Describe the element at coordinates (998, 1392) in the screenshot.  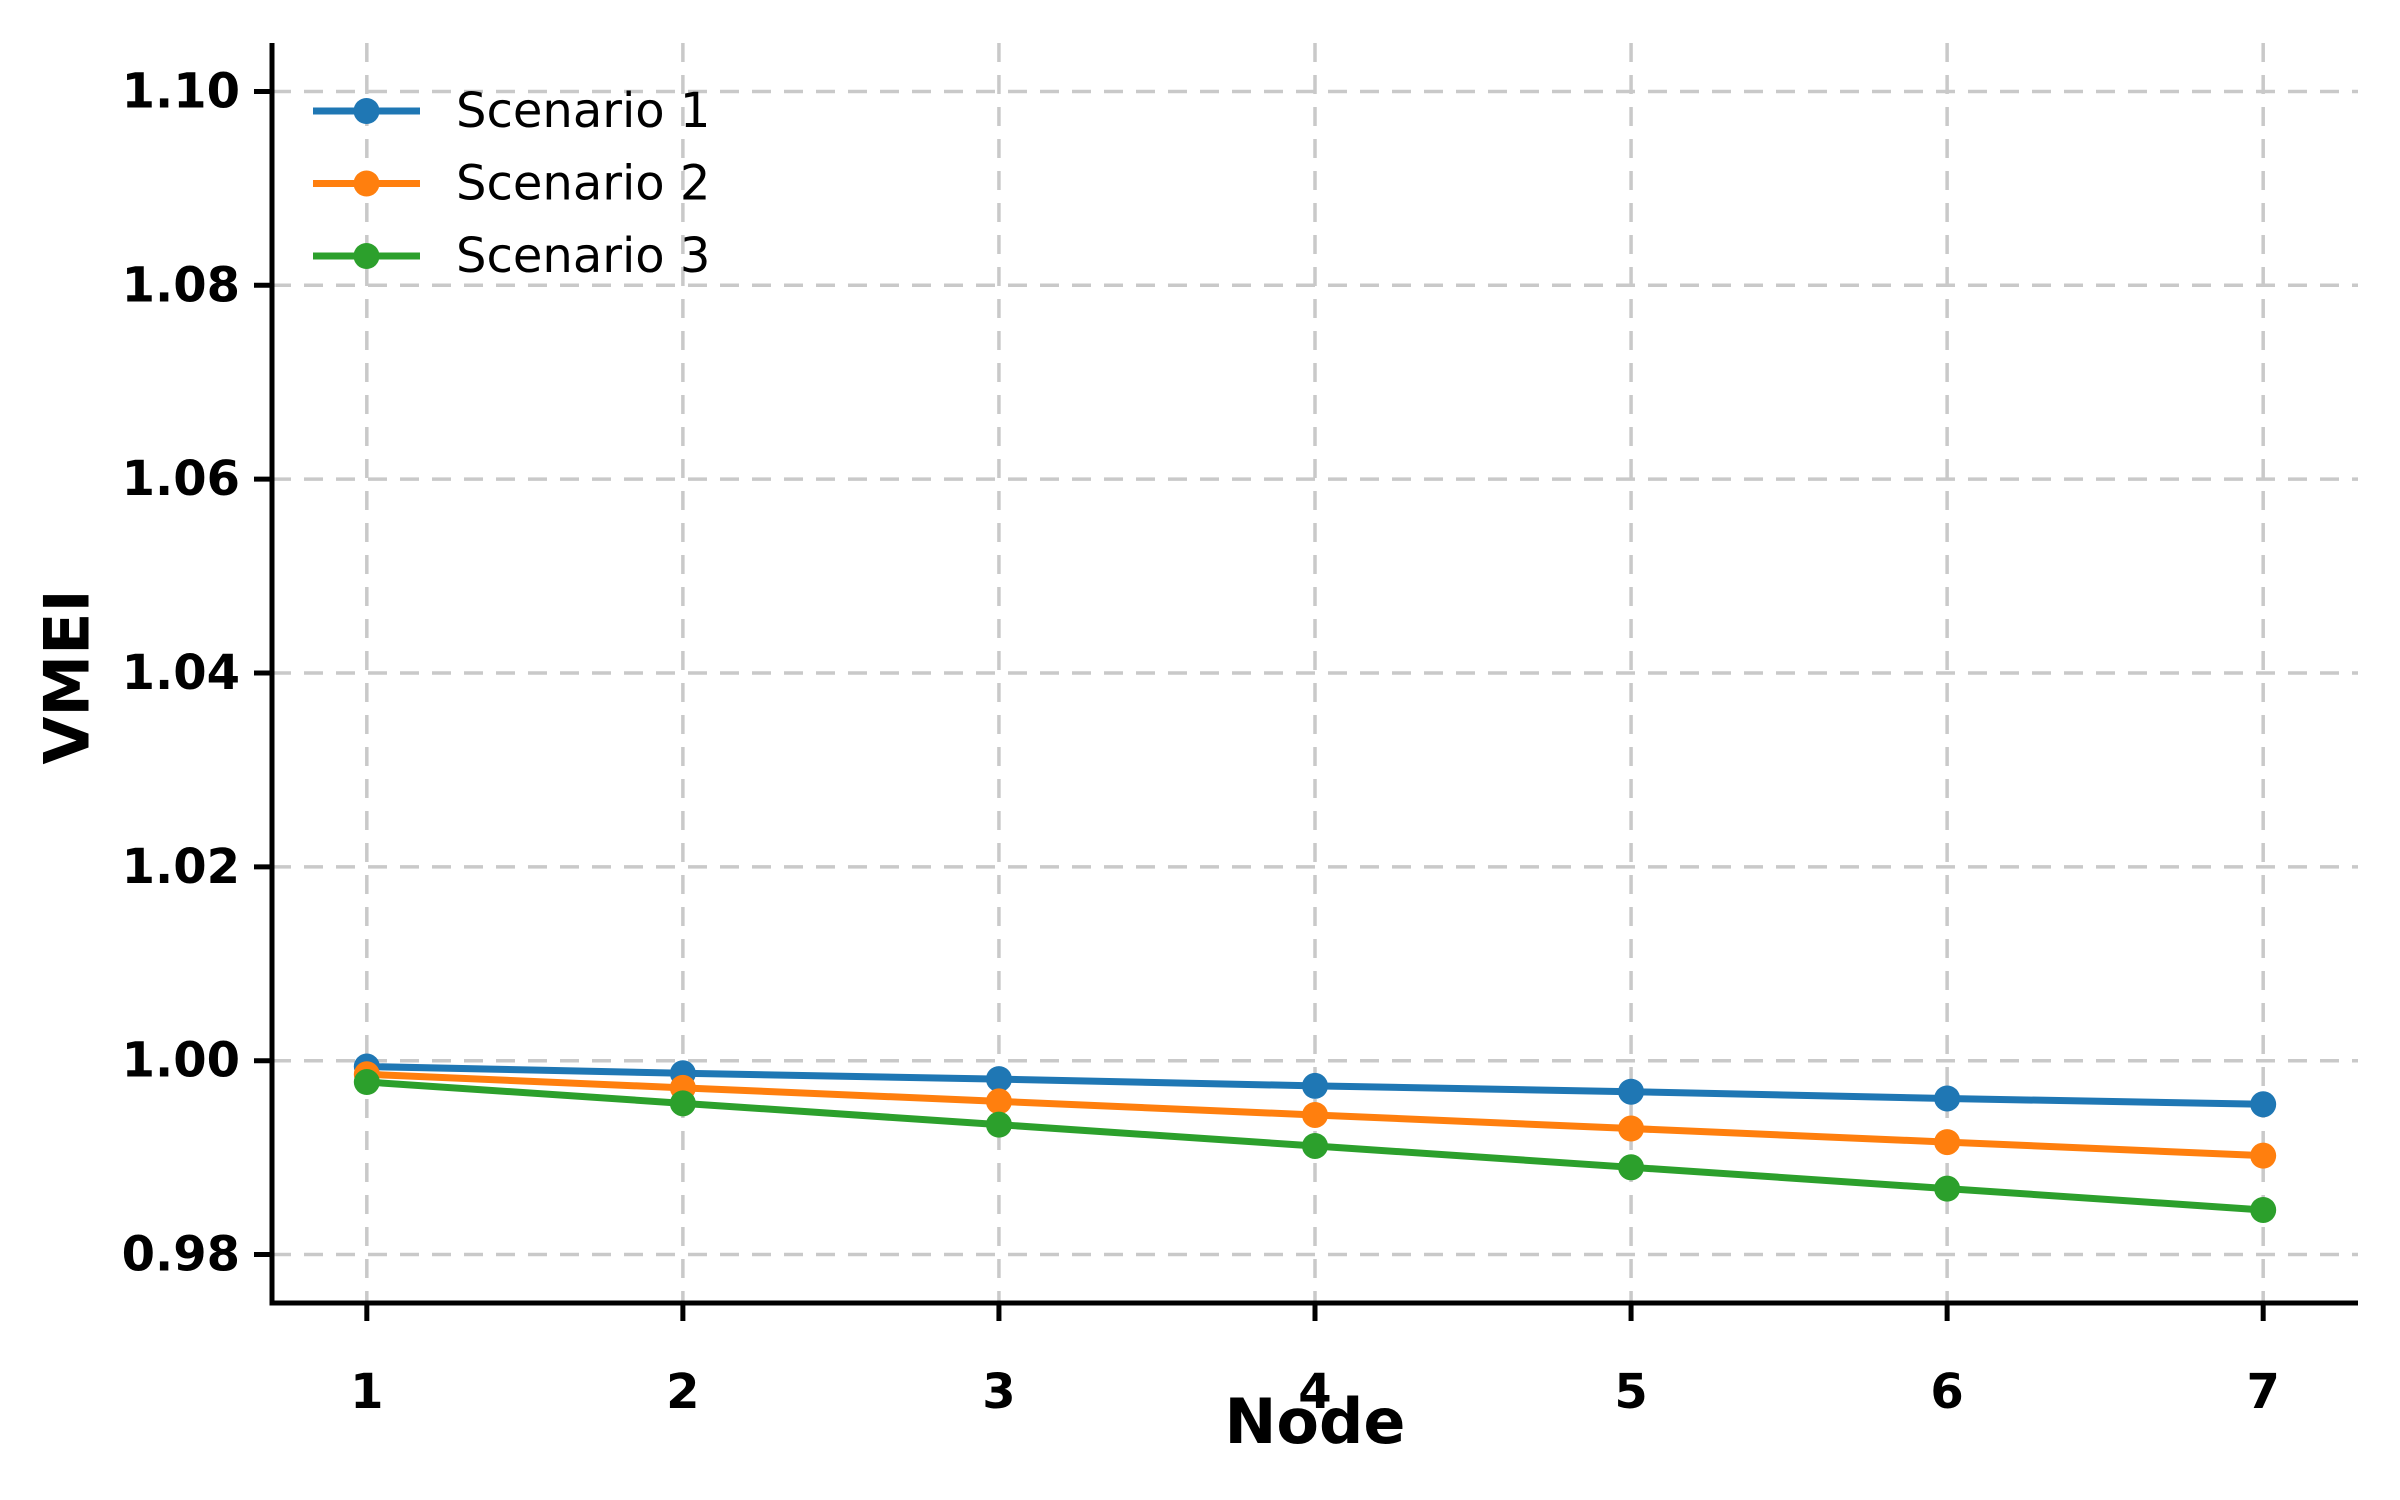
I see `x-tick-label: 3` at that location.